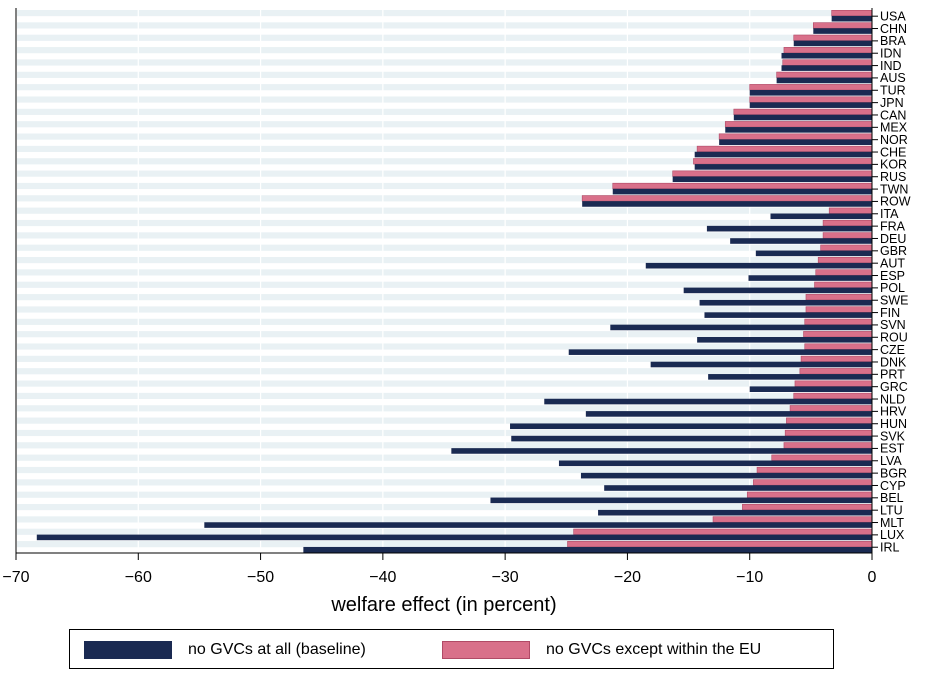 The image size is (933, 673). Describe the element at coordinates (893, 177) in the screenshot. I see `category-label-rus: RUS` at that location.